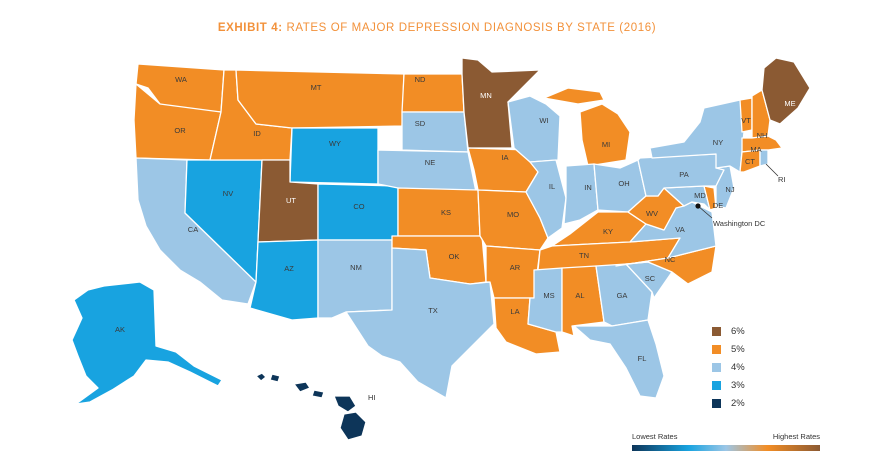 This screenshot has height=474, width=874. I want to click on state-AK, so click(147, 343).